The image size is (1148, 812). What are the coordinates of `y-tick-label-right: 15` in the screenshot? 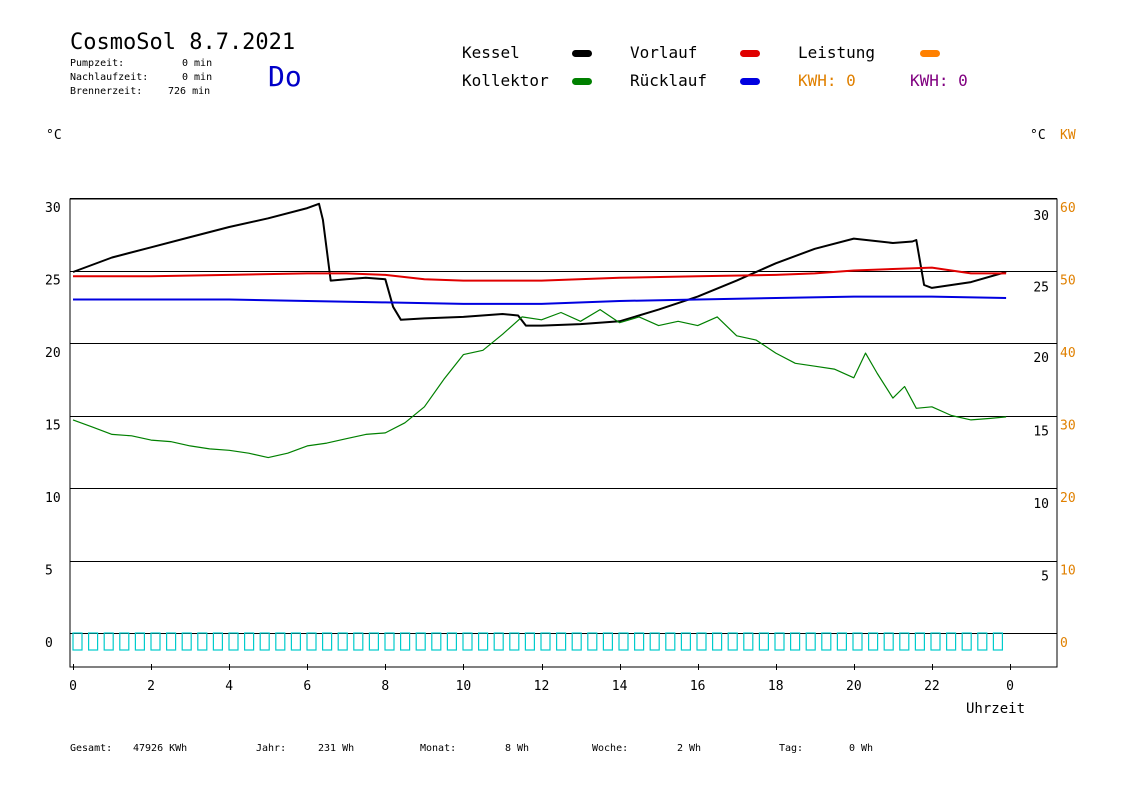 It's located at (1041, 432).